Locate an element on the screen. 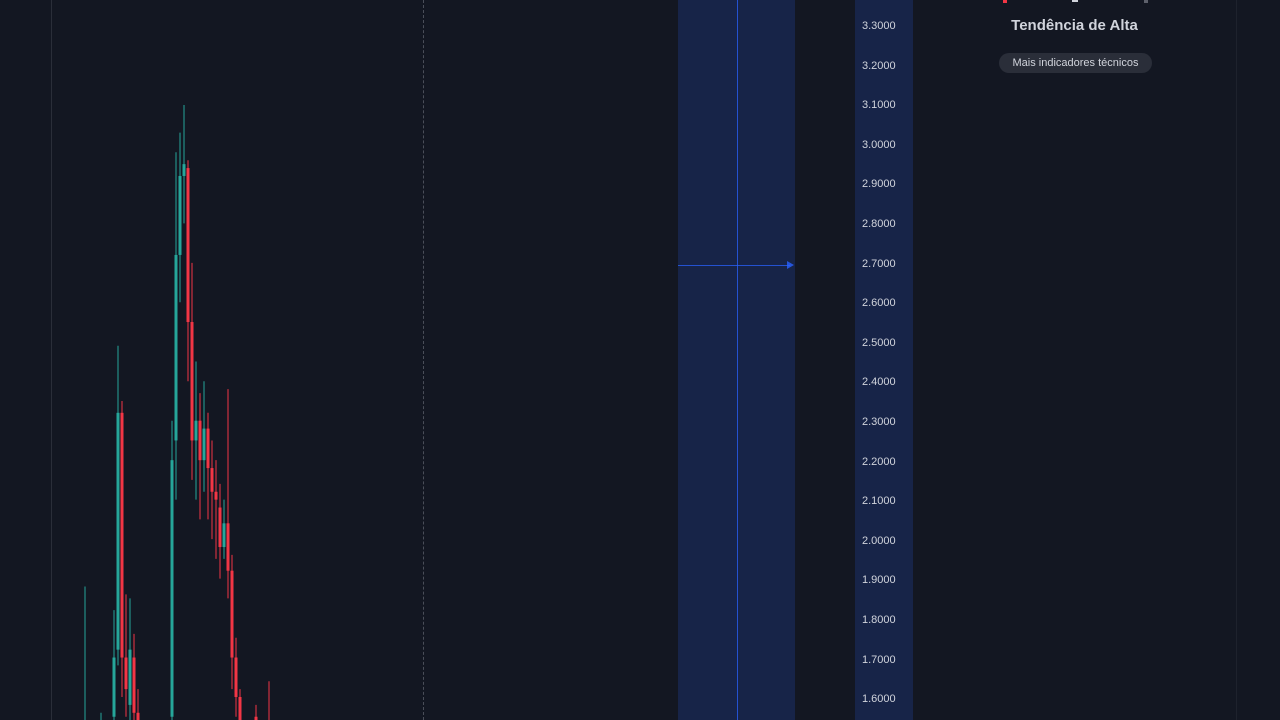  session-break-line is located at coordinates (423, 360).